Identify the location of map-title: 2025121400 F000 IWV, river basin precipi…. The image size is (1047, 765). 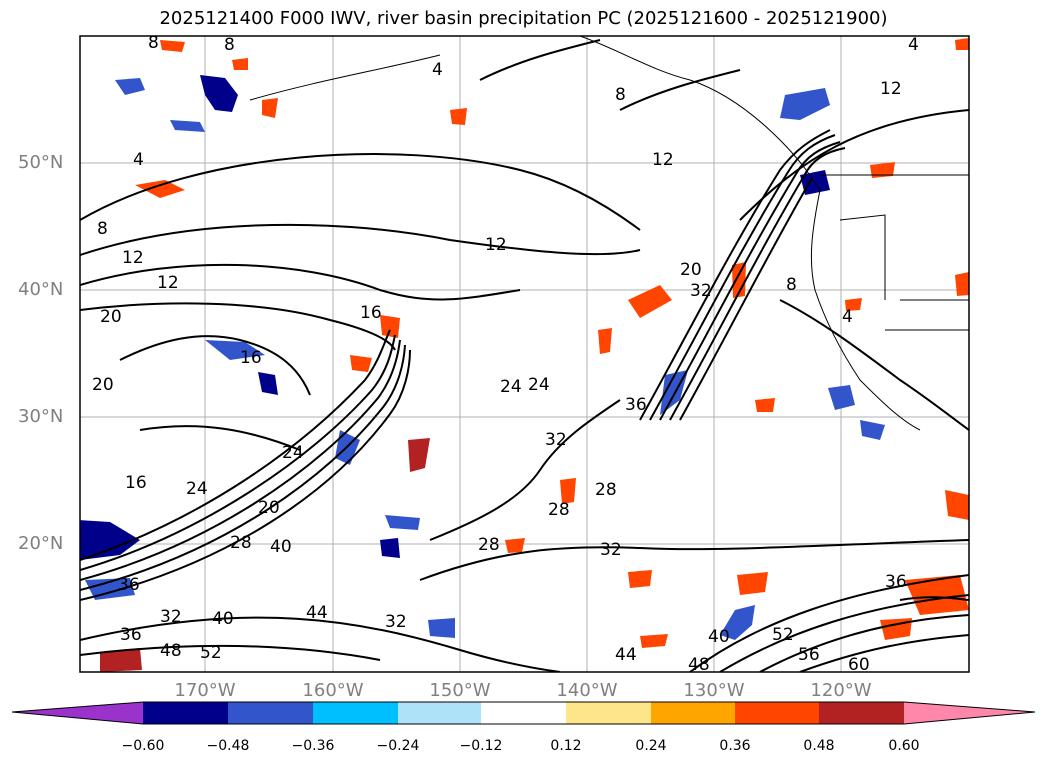
(523, 18).